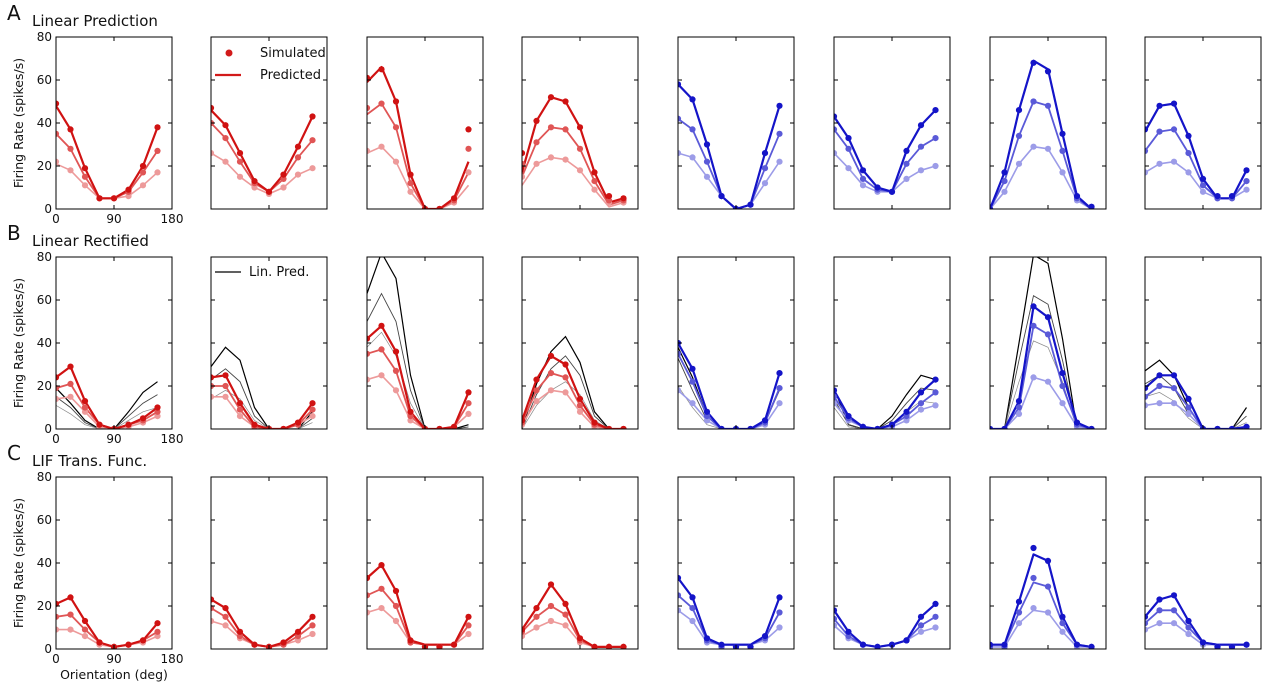 This screenshot has height=687, width=1270. Describe the element at coordinates (44, 386) in the screenshot. I see `y-tick-label: 20` at that location.